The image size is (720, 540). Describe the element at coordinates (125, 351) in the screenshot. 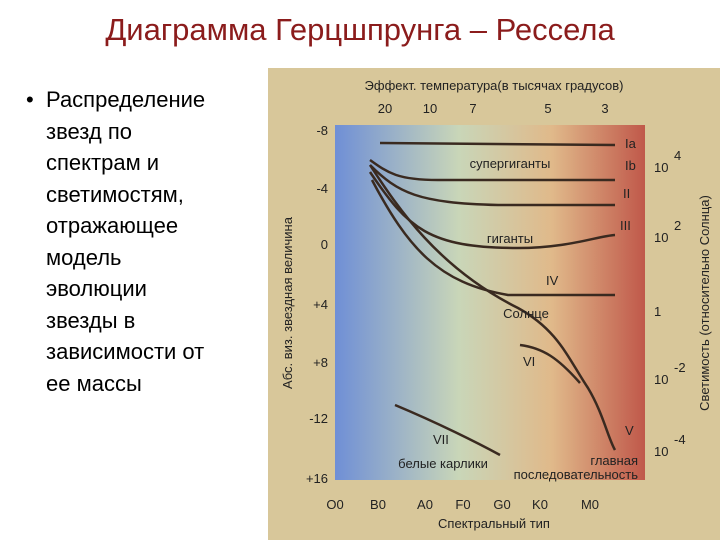

I see `bullet-line: зависимости от` at that location.